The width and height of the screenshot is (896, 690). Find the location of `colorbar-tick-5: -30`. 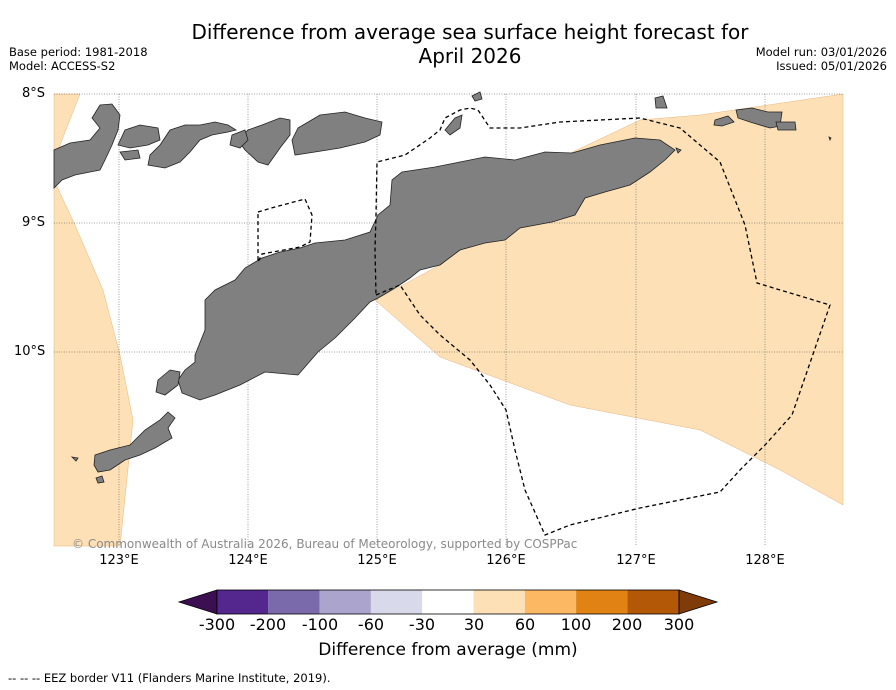

colorbar-tick-5: -30 is located at coordinates (422, 624).